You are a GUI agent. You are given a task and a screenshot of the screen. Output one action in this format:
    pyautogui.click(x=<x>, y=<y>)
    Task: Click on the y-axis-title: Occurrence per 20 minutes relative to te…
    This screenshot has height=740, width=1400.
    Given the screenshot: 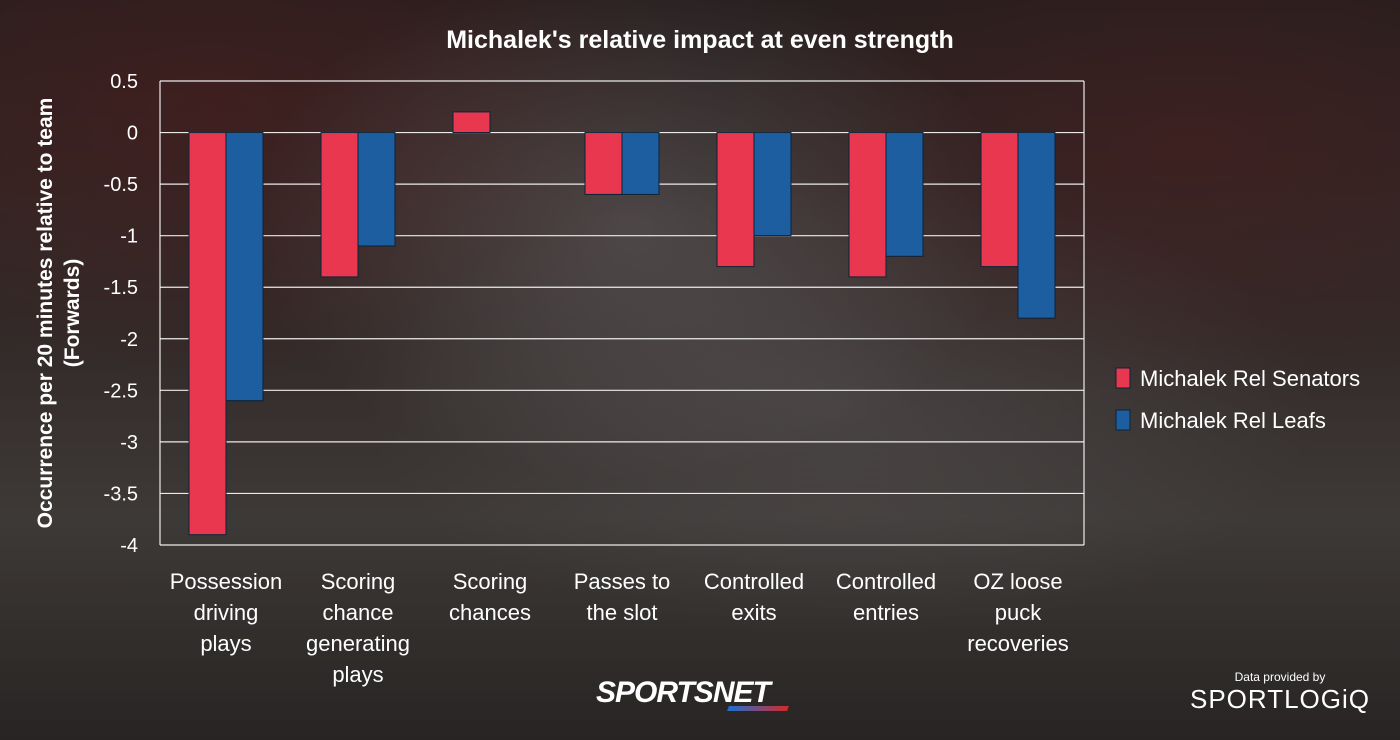 What is the action you would take?
    pyautogui.click(x=59, y=313)
    